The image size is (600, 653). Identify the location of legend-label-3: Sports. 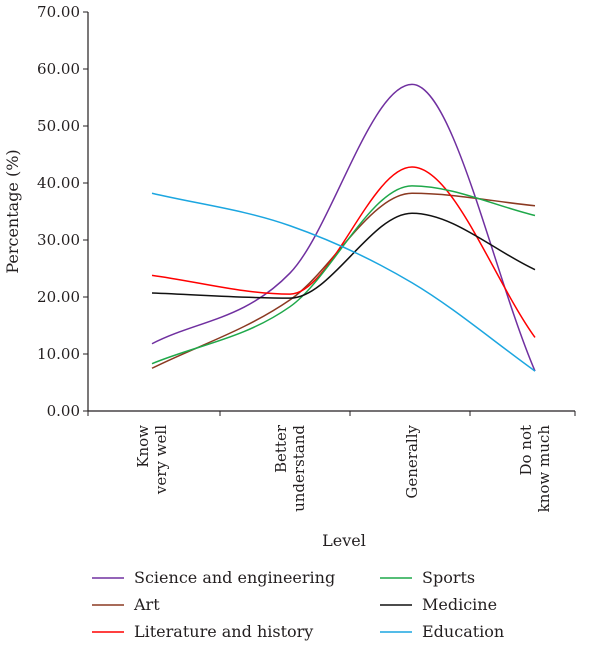
(448, 577).